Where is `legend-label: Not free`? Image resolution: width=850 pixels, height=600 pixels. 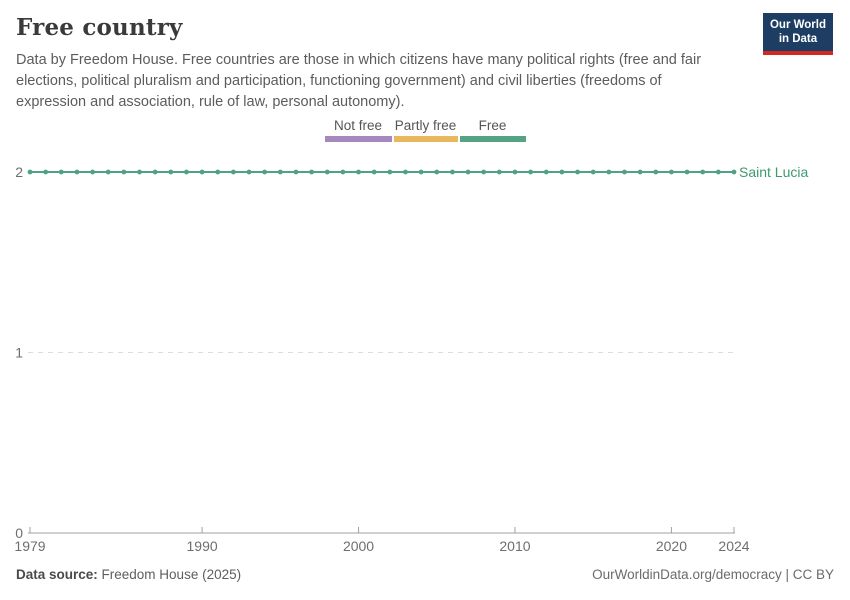
legend-label: Not free is located at coordinates (358, 125).